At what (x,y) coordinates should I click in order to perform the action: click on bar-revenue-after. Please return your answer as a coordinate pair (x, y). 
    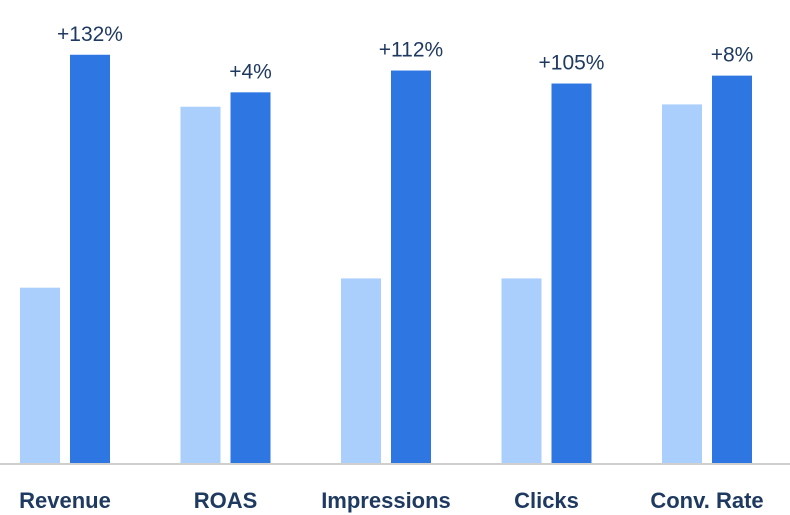
    Looking at the image, I should click on (90, 259).